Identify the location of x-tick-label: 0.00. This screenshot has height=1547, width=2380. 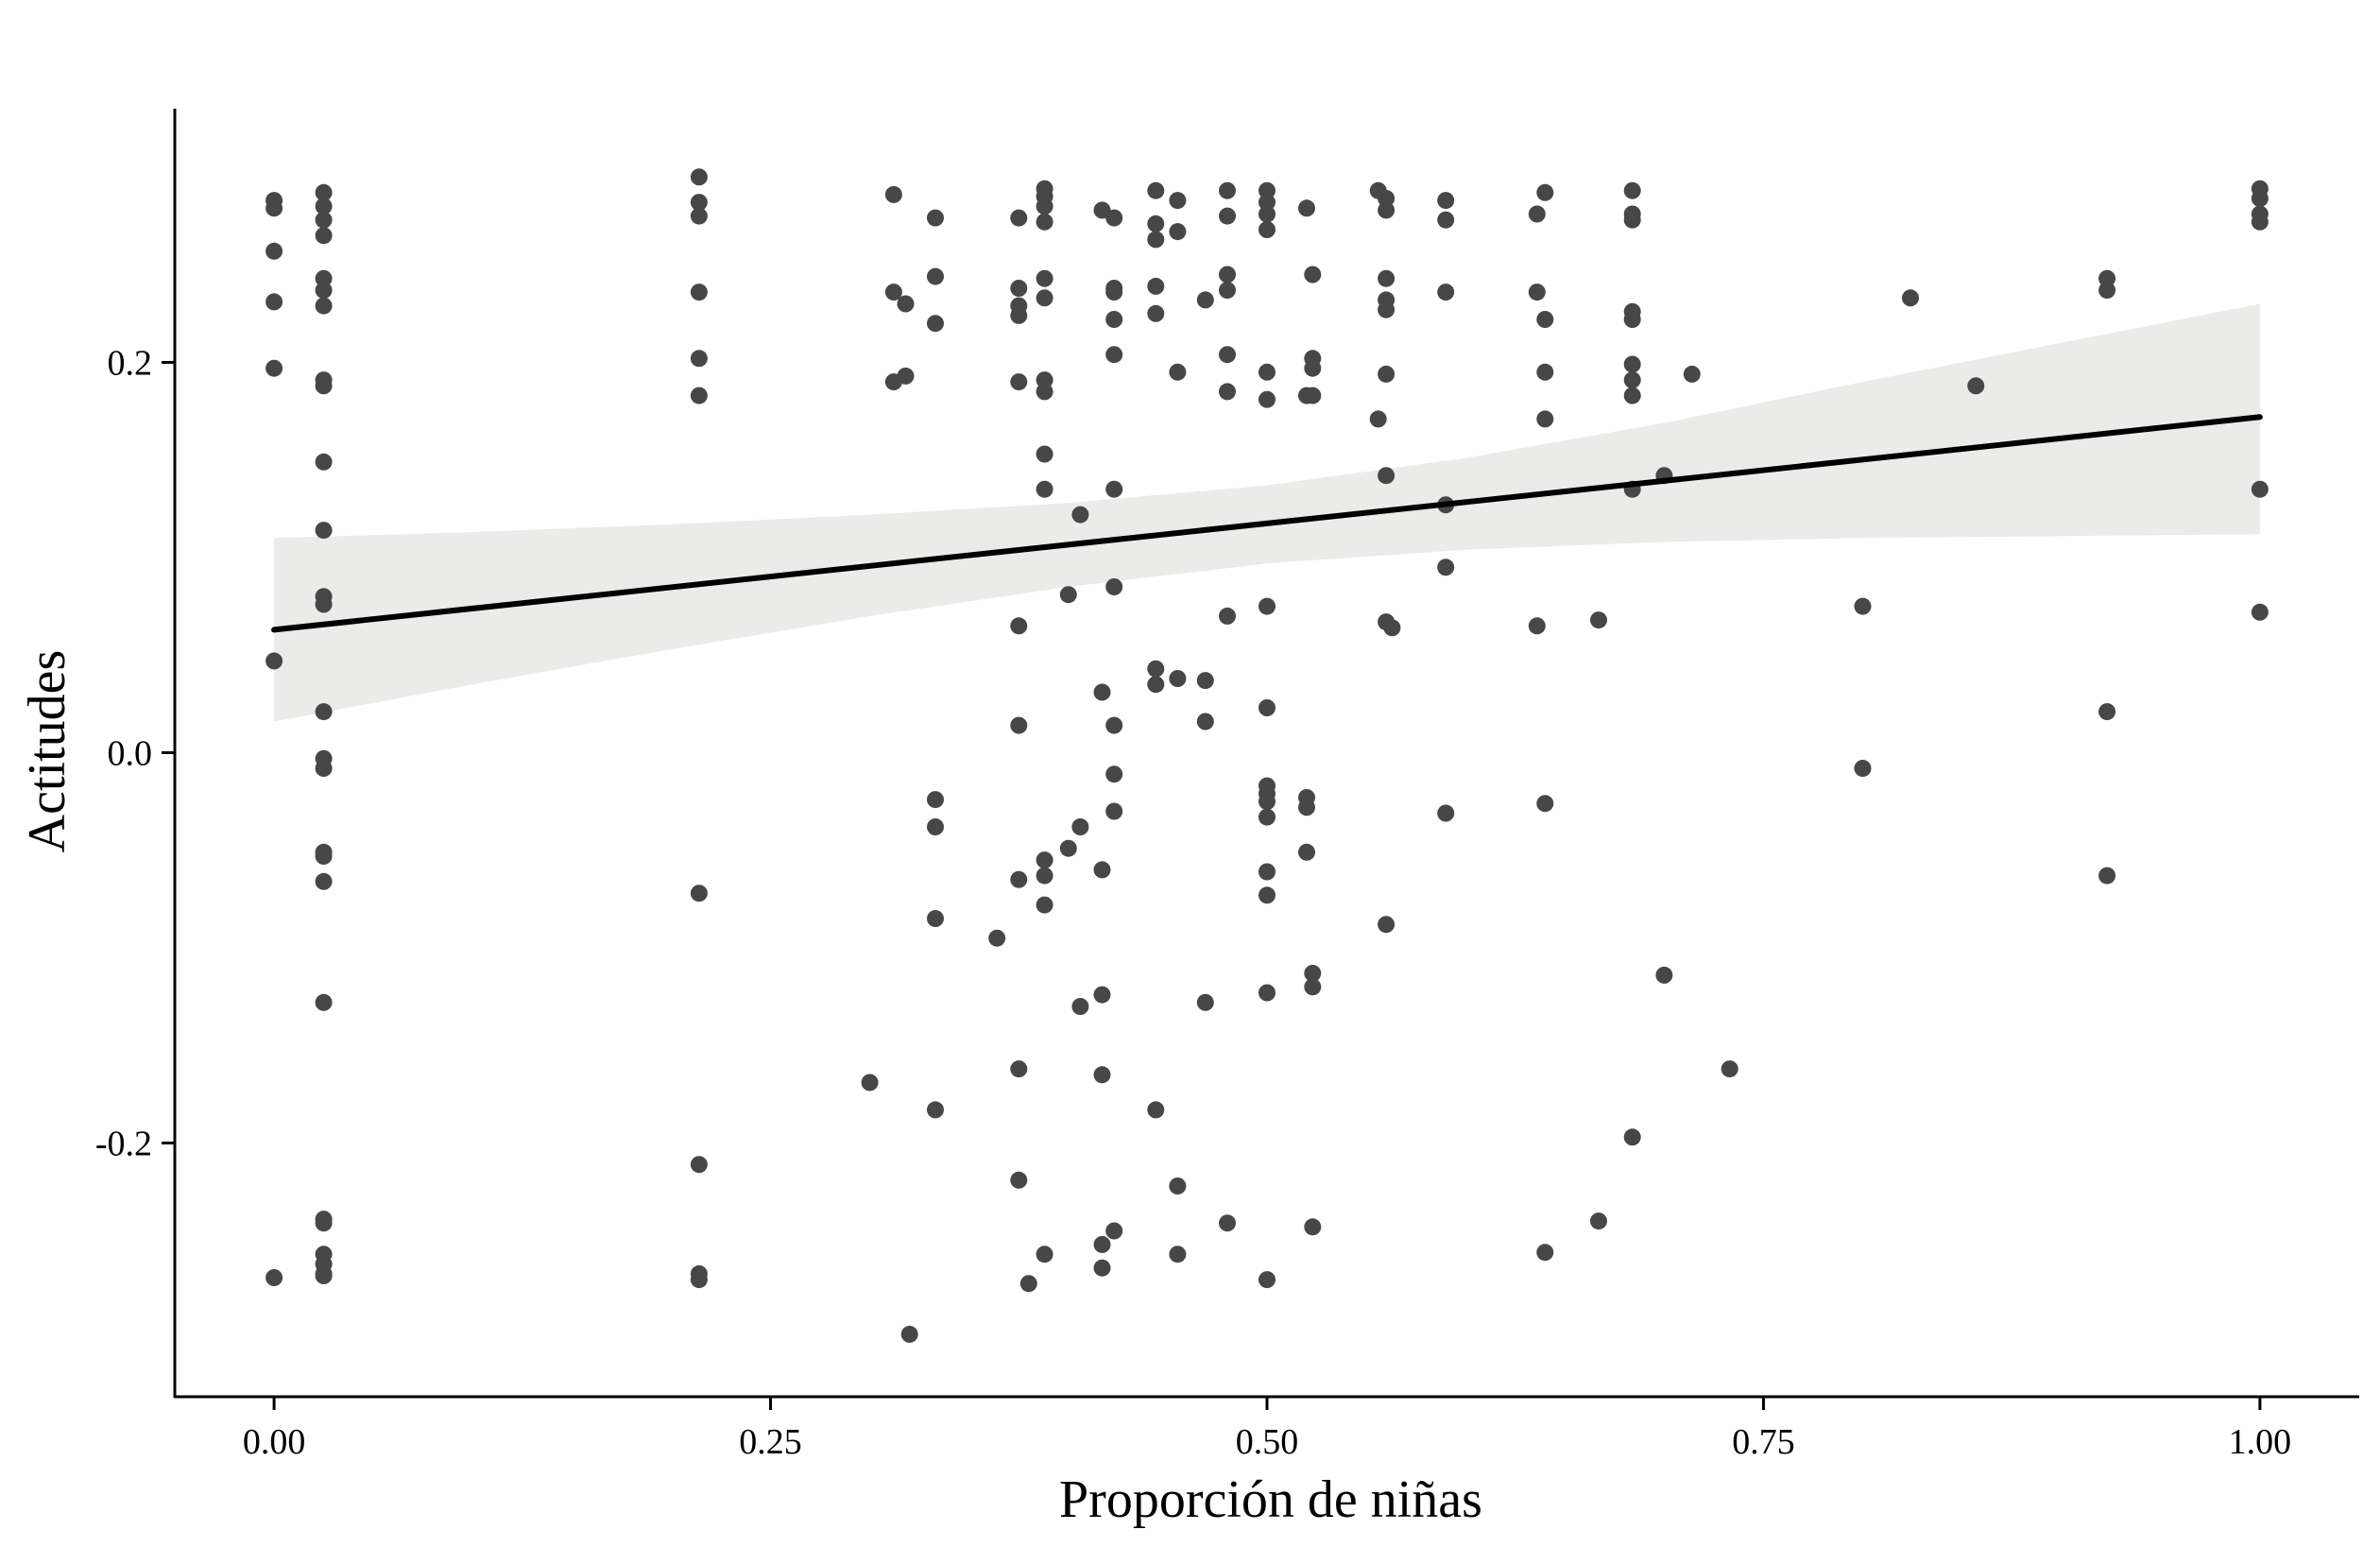
(274, 1442).